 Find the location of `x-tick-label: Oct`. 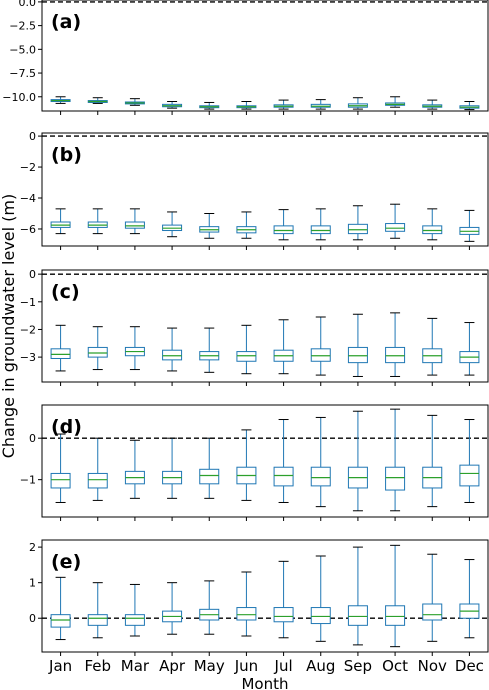

x-tick-label: Oct is located at coordinates (395, 666).